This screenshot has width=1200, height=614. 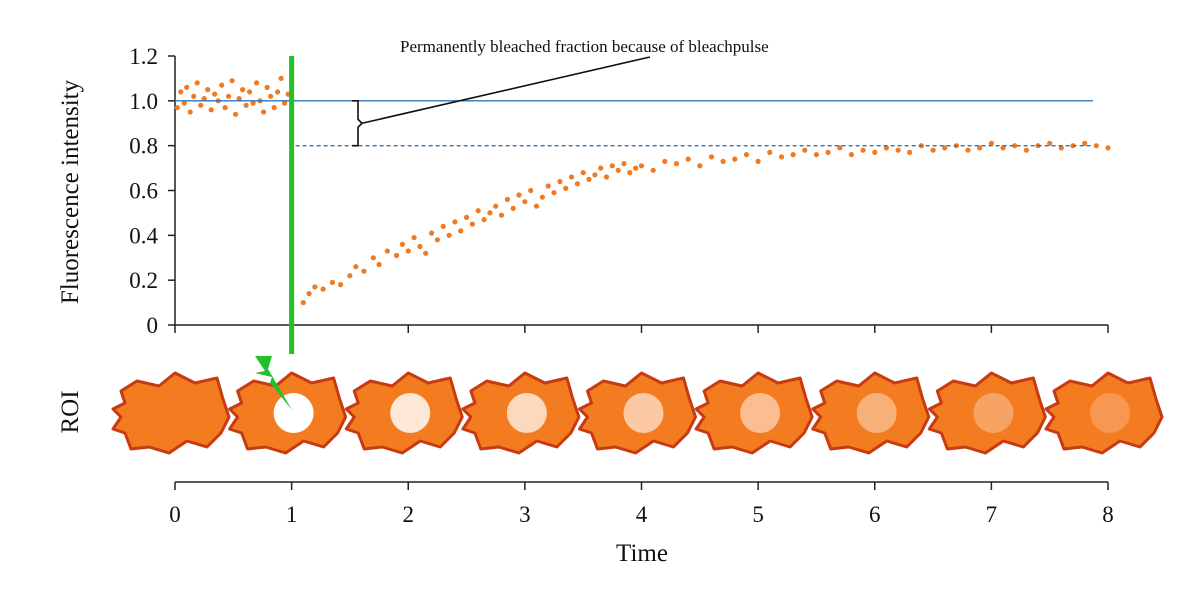 I want to click on roi-label: ROI, so click(x=70, y=411).